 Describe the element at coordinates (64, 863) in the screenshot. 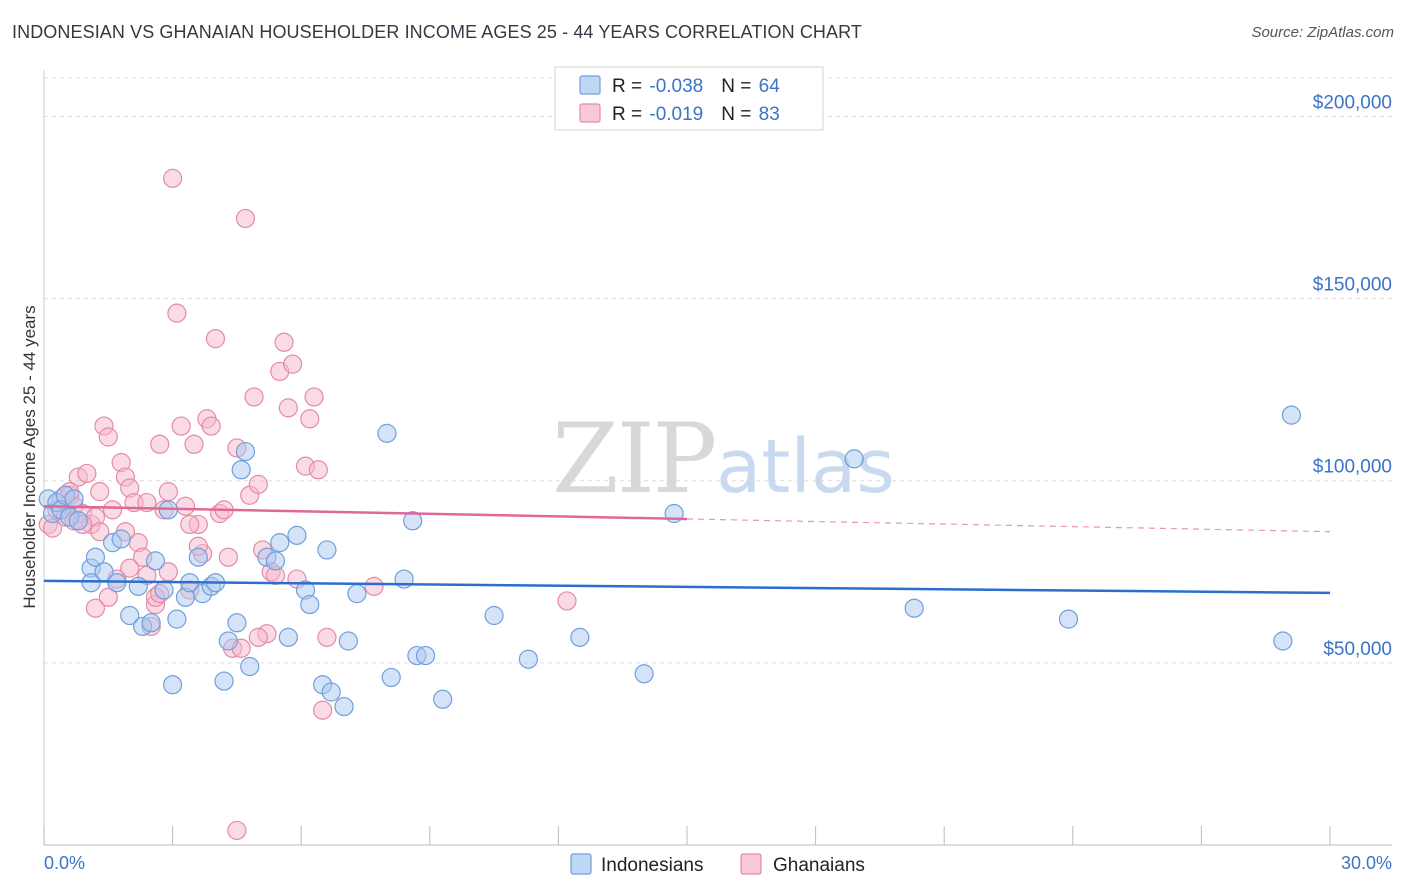

I see `x-tick-label-min: 0.0%` at that location.